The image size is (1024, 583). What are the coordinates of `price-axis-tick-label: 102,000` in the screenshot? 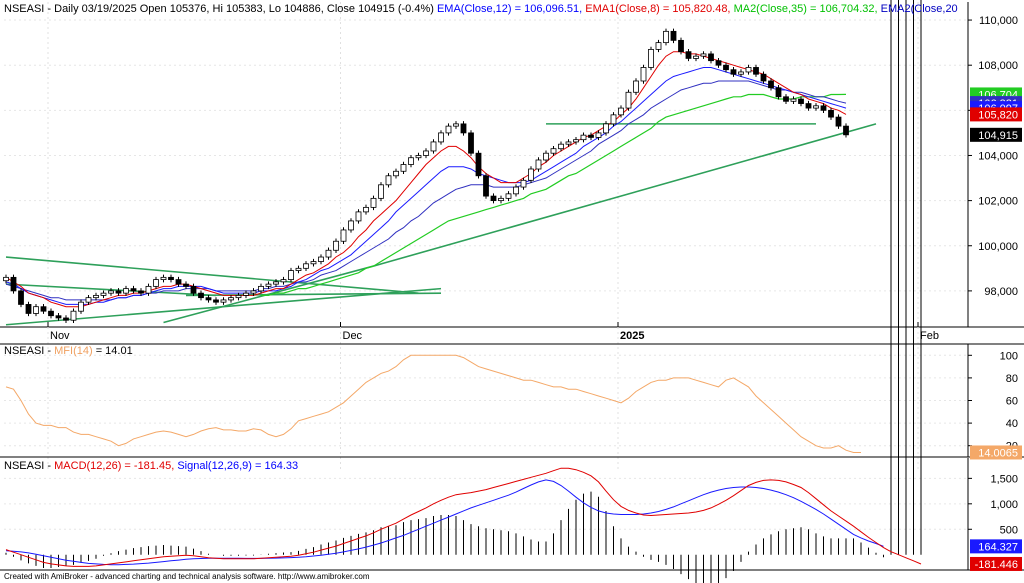 It's located at (998, 202).